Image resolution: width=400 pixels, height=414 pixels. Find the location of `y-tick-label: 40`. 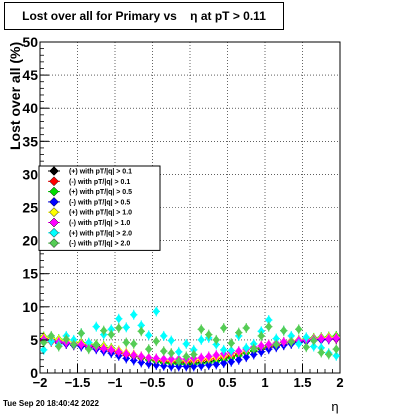

y-tick-label: 40 is located at coordinates (30, 108).